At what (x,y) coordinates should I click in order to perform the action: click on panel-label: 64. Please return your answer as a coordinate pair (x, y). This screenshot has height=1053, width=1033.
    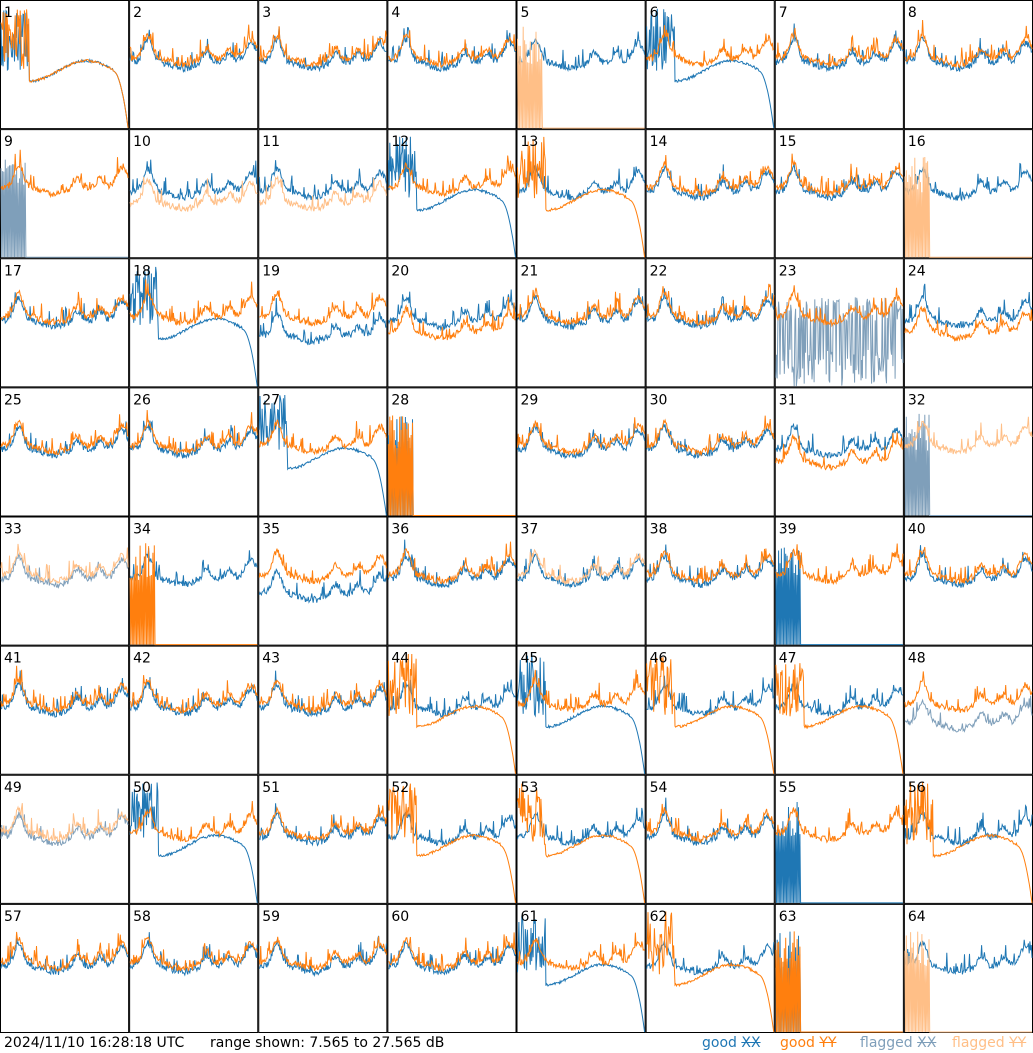
    Looking at the image, I should click on (917, 917).